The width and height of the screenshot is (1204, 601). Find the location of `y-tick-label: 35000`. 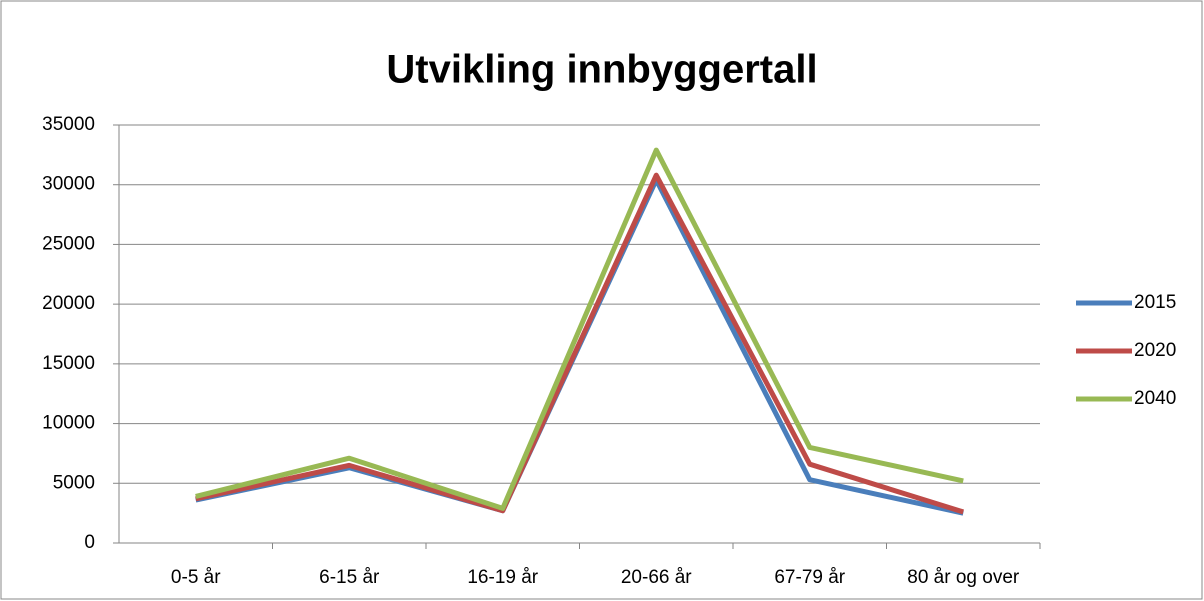

y-tick-label: 35000 is located at coordinates (68, 124).